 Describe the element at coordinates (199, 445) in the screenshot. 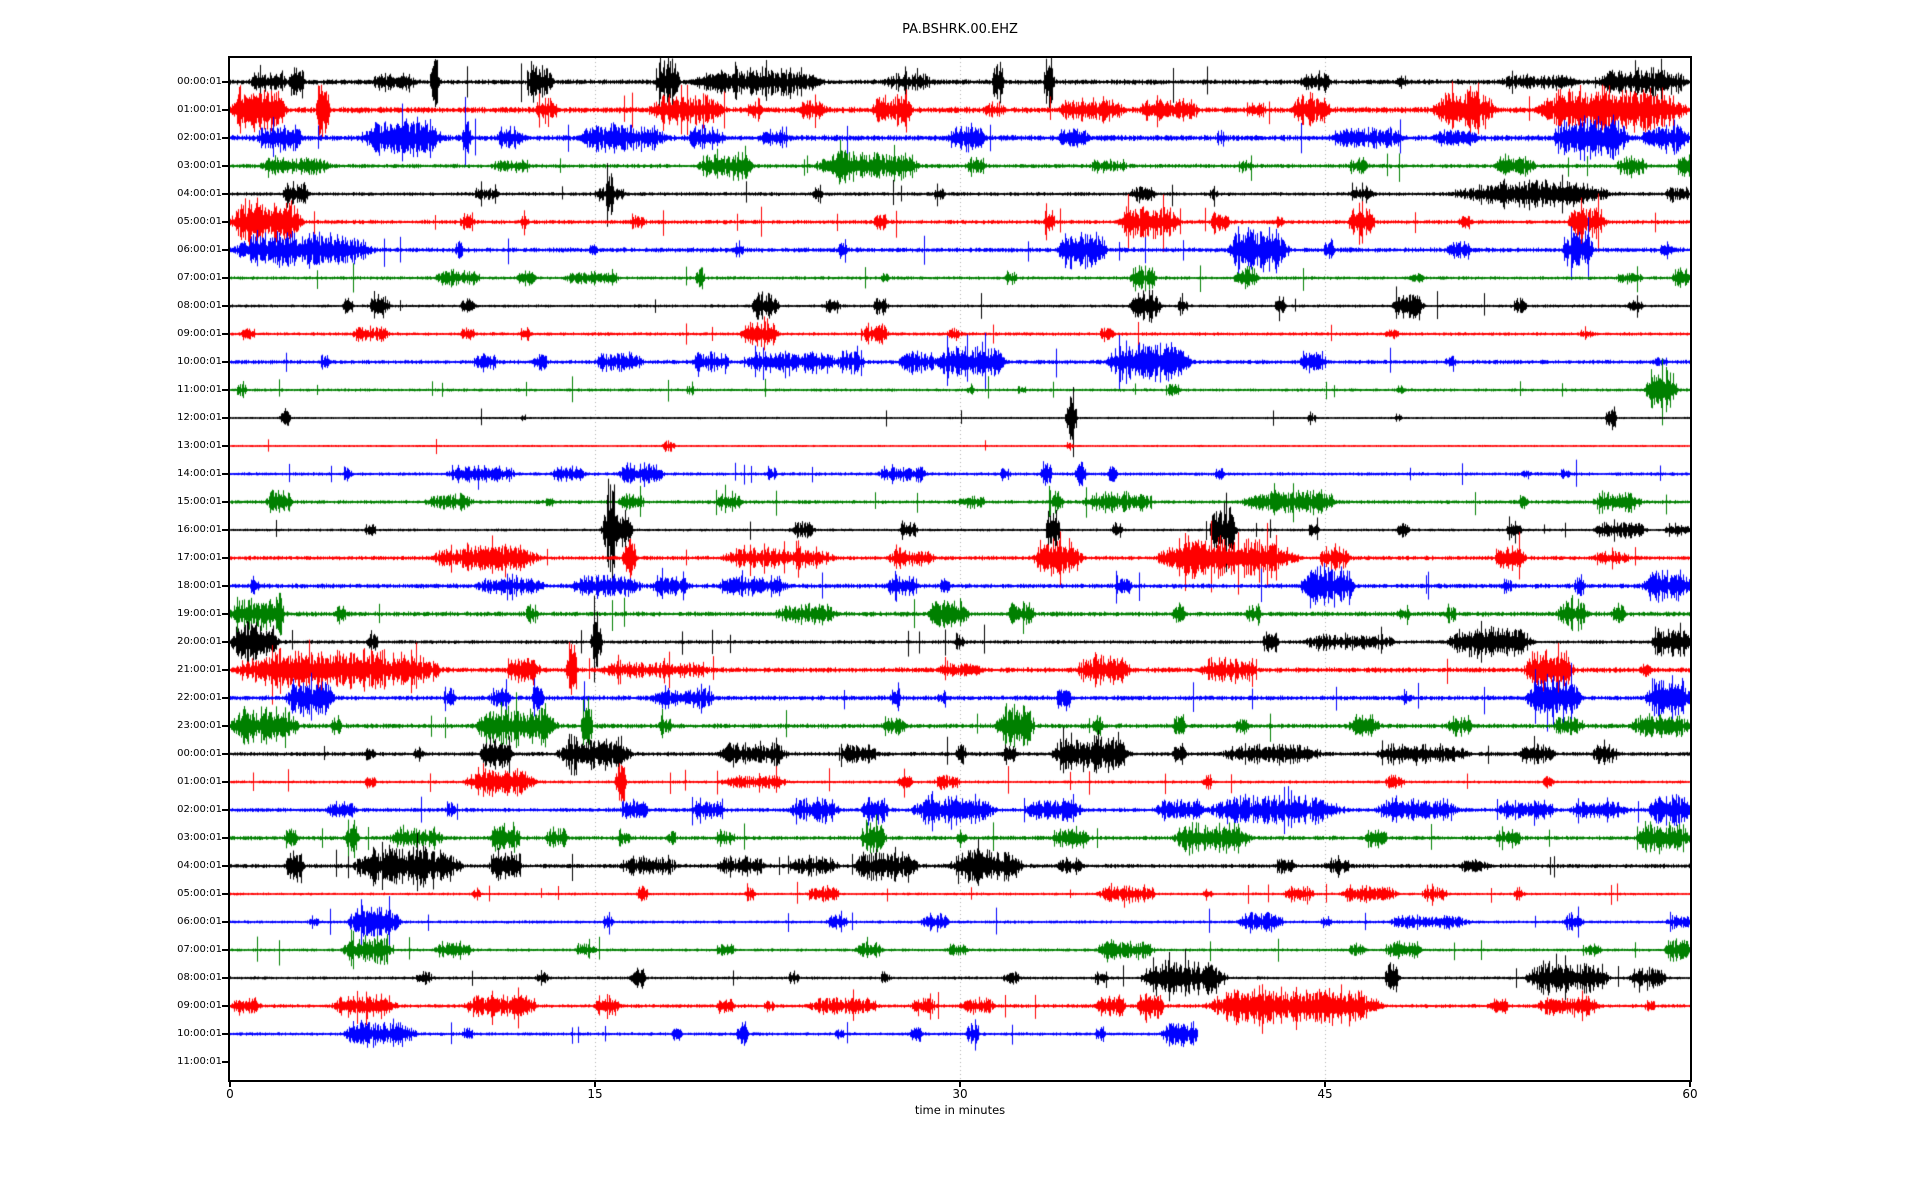

I see `y-tick-label: 13:00:01` at that location.